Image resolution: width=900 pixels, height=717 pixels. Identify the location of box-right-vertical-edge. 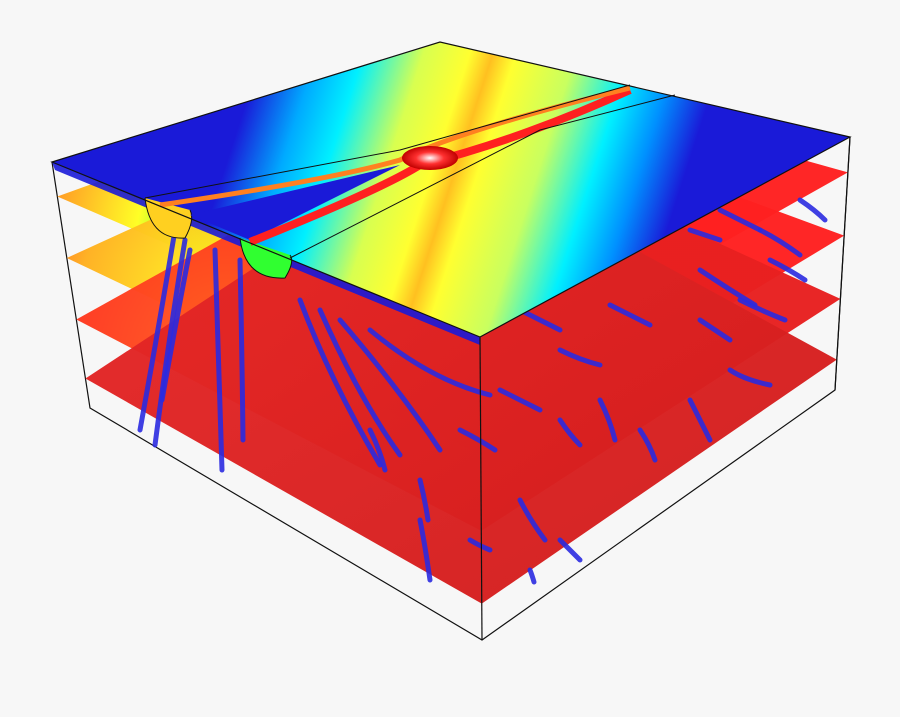
(842, 263).